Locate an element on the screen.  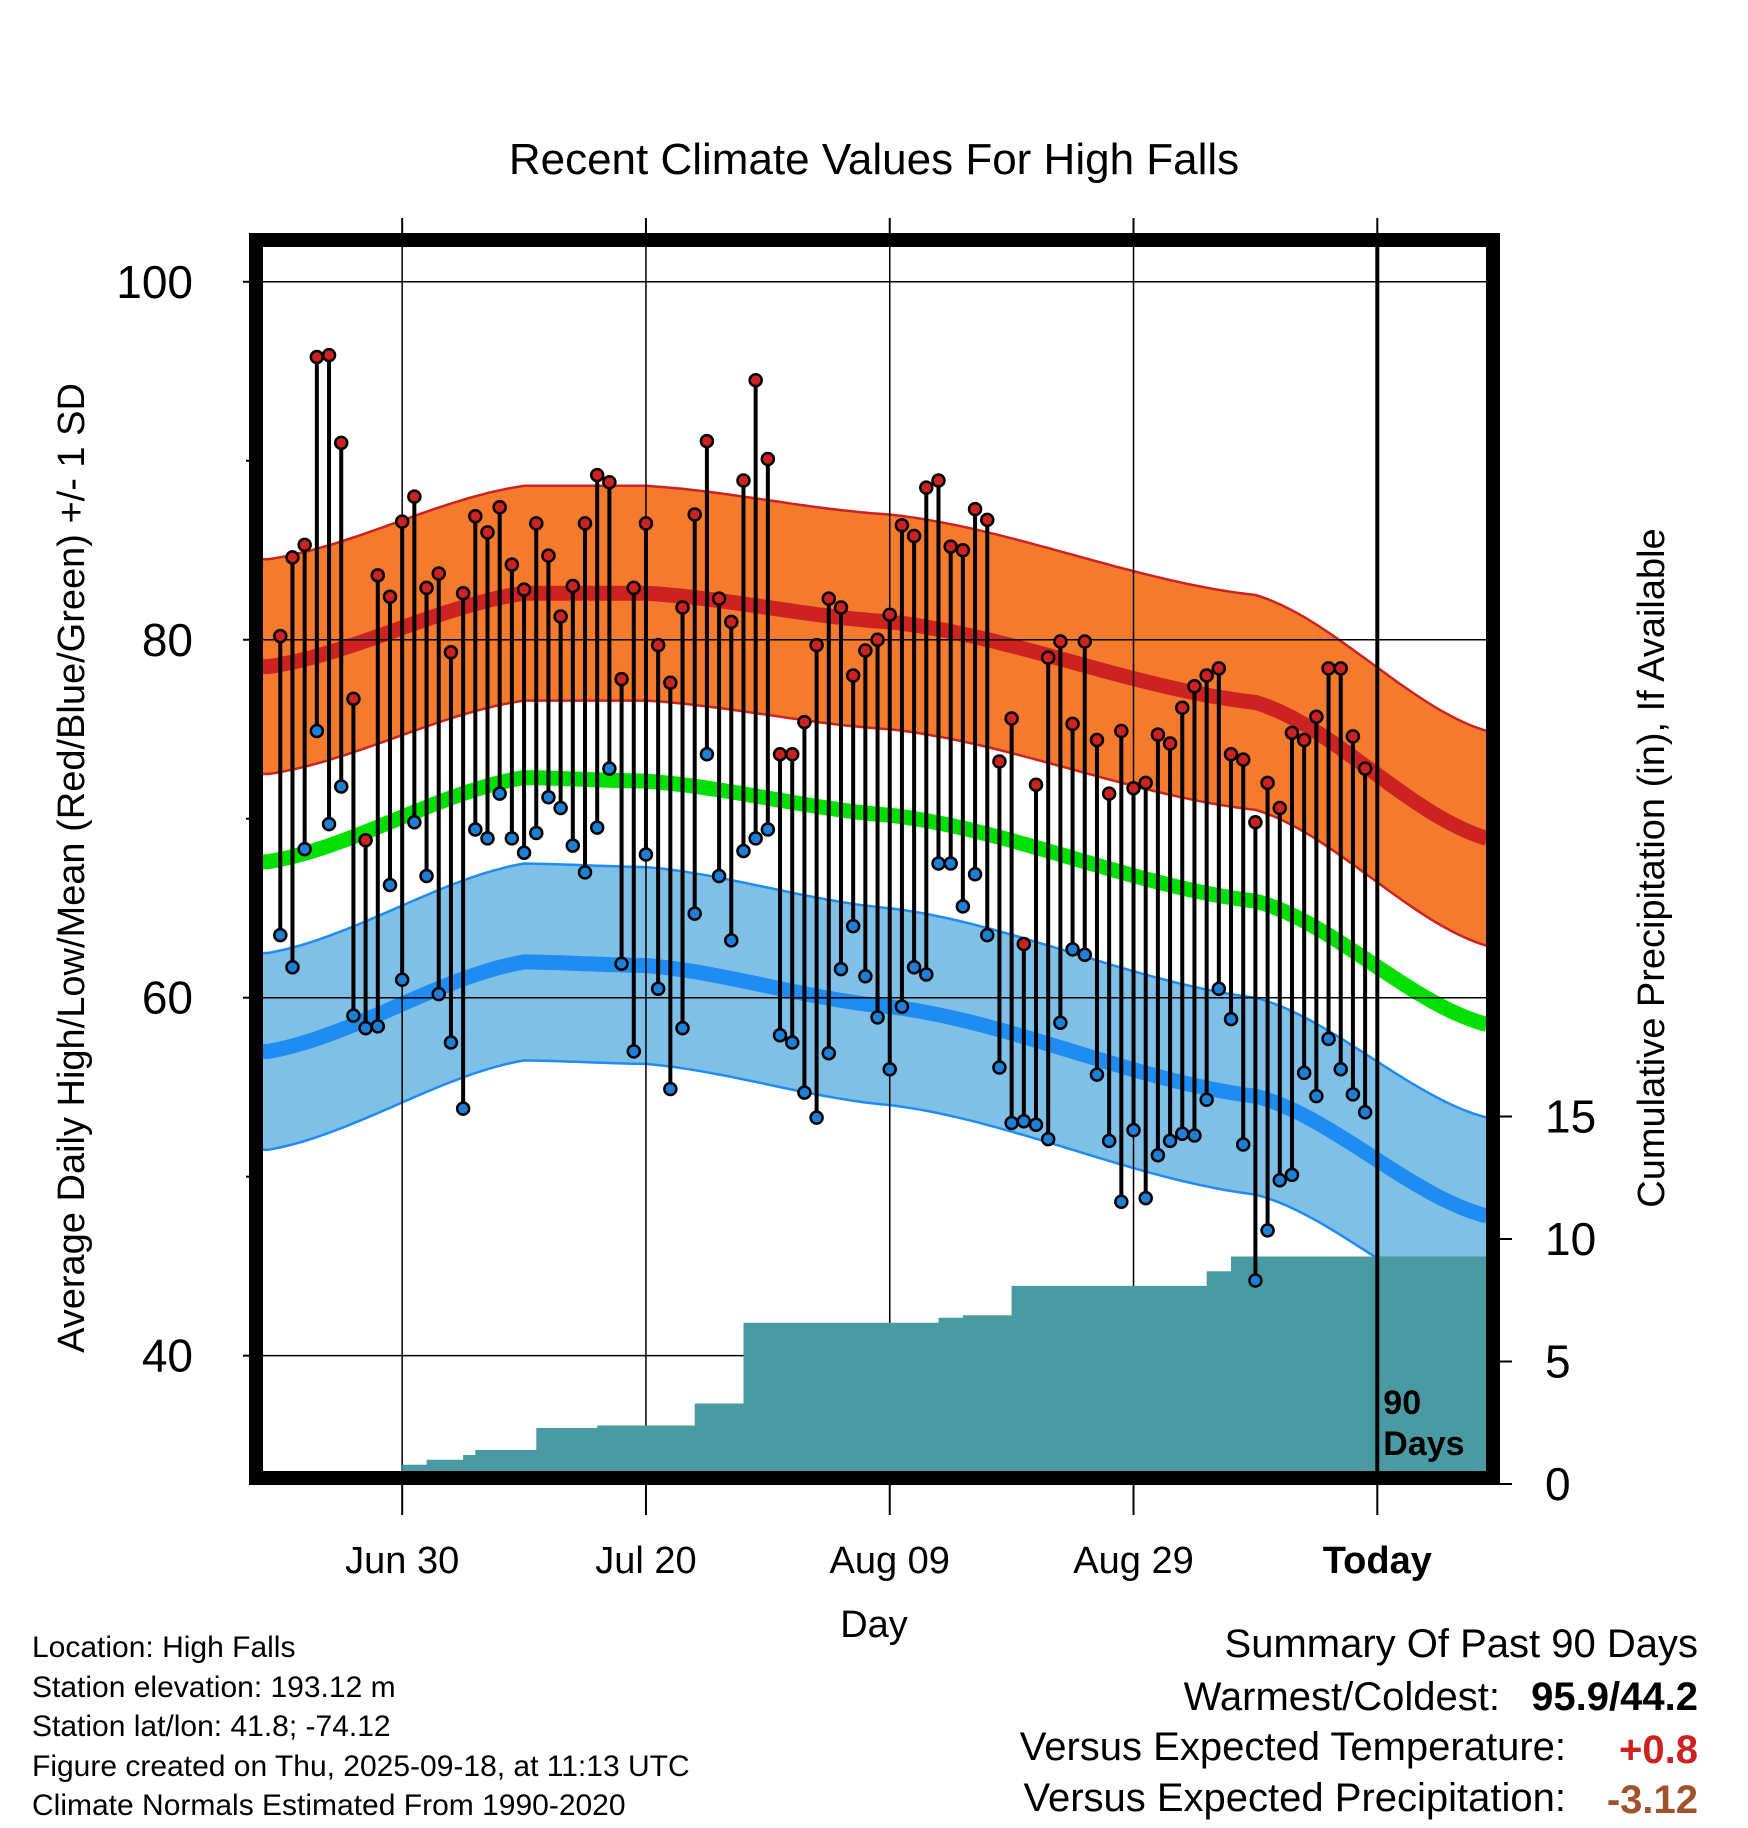
today-label-line1: 90 is located at coordinates (1402, 1403).